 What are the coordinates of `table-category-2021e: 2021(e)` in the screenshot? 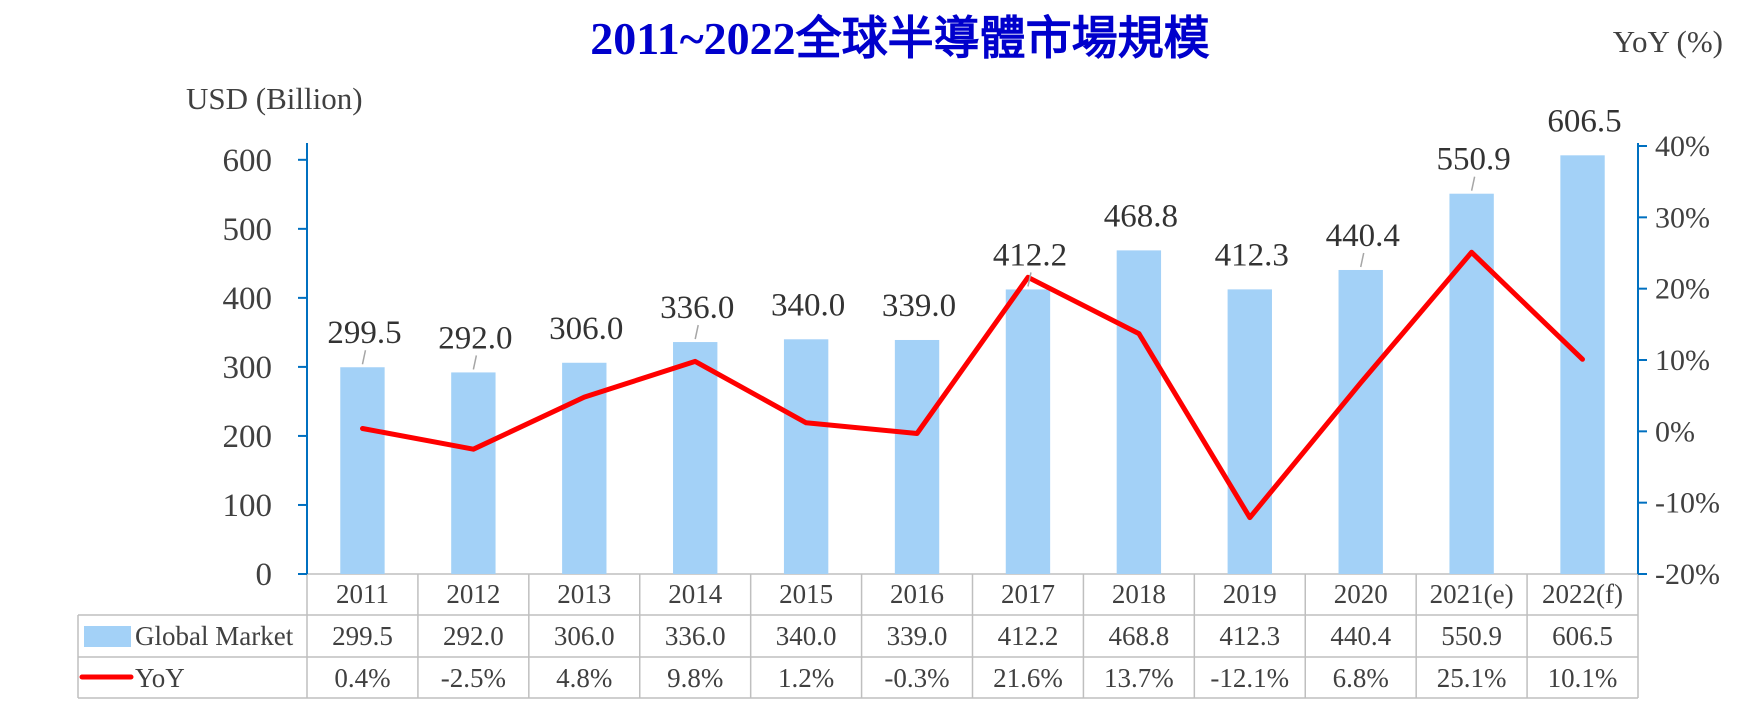 It's located at (1472, 594).